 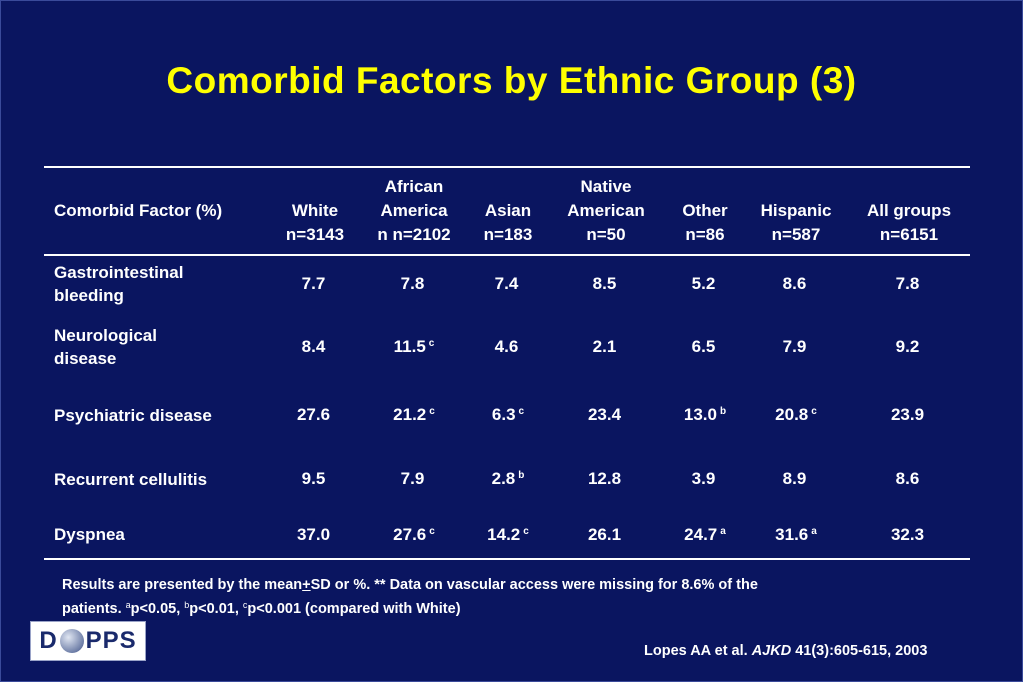 What do you see at coordinates (796, 414) in the screenshot?
I see `table-cell: 20.8 c` at bounding box center [796, 414].